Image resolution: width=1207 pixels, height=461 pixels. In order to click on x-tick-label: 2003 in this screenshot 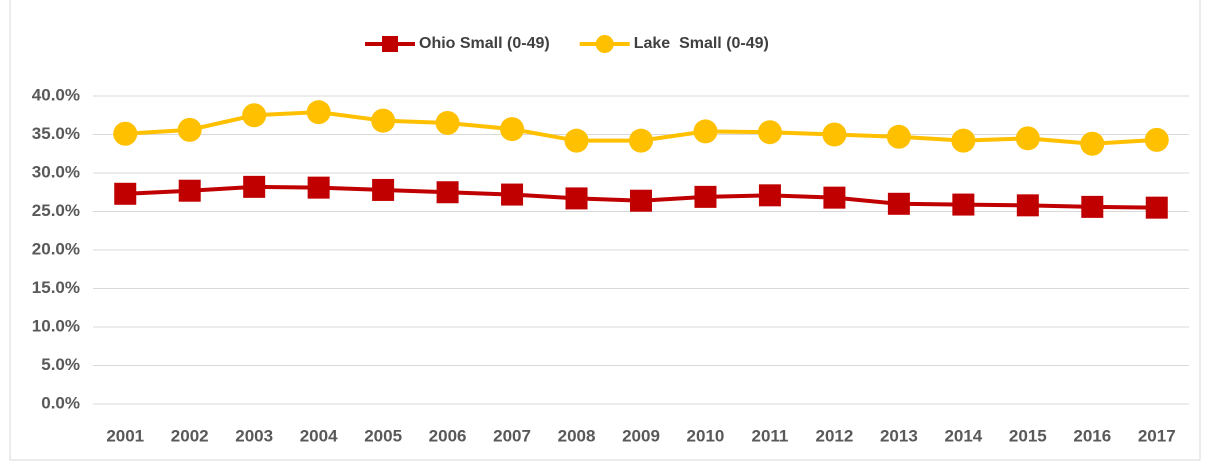, I will do `click(254, 435)`.